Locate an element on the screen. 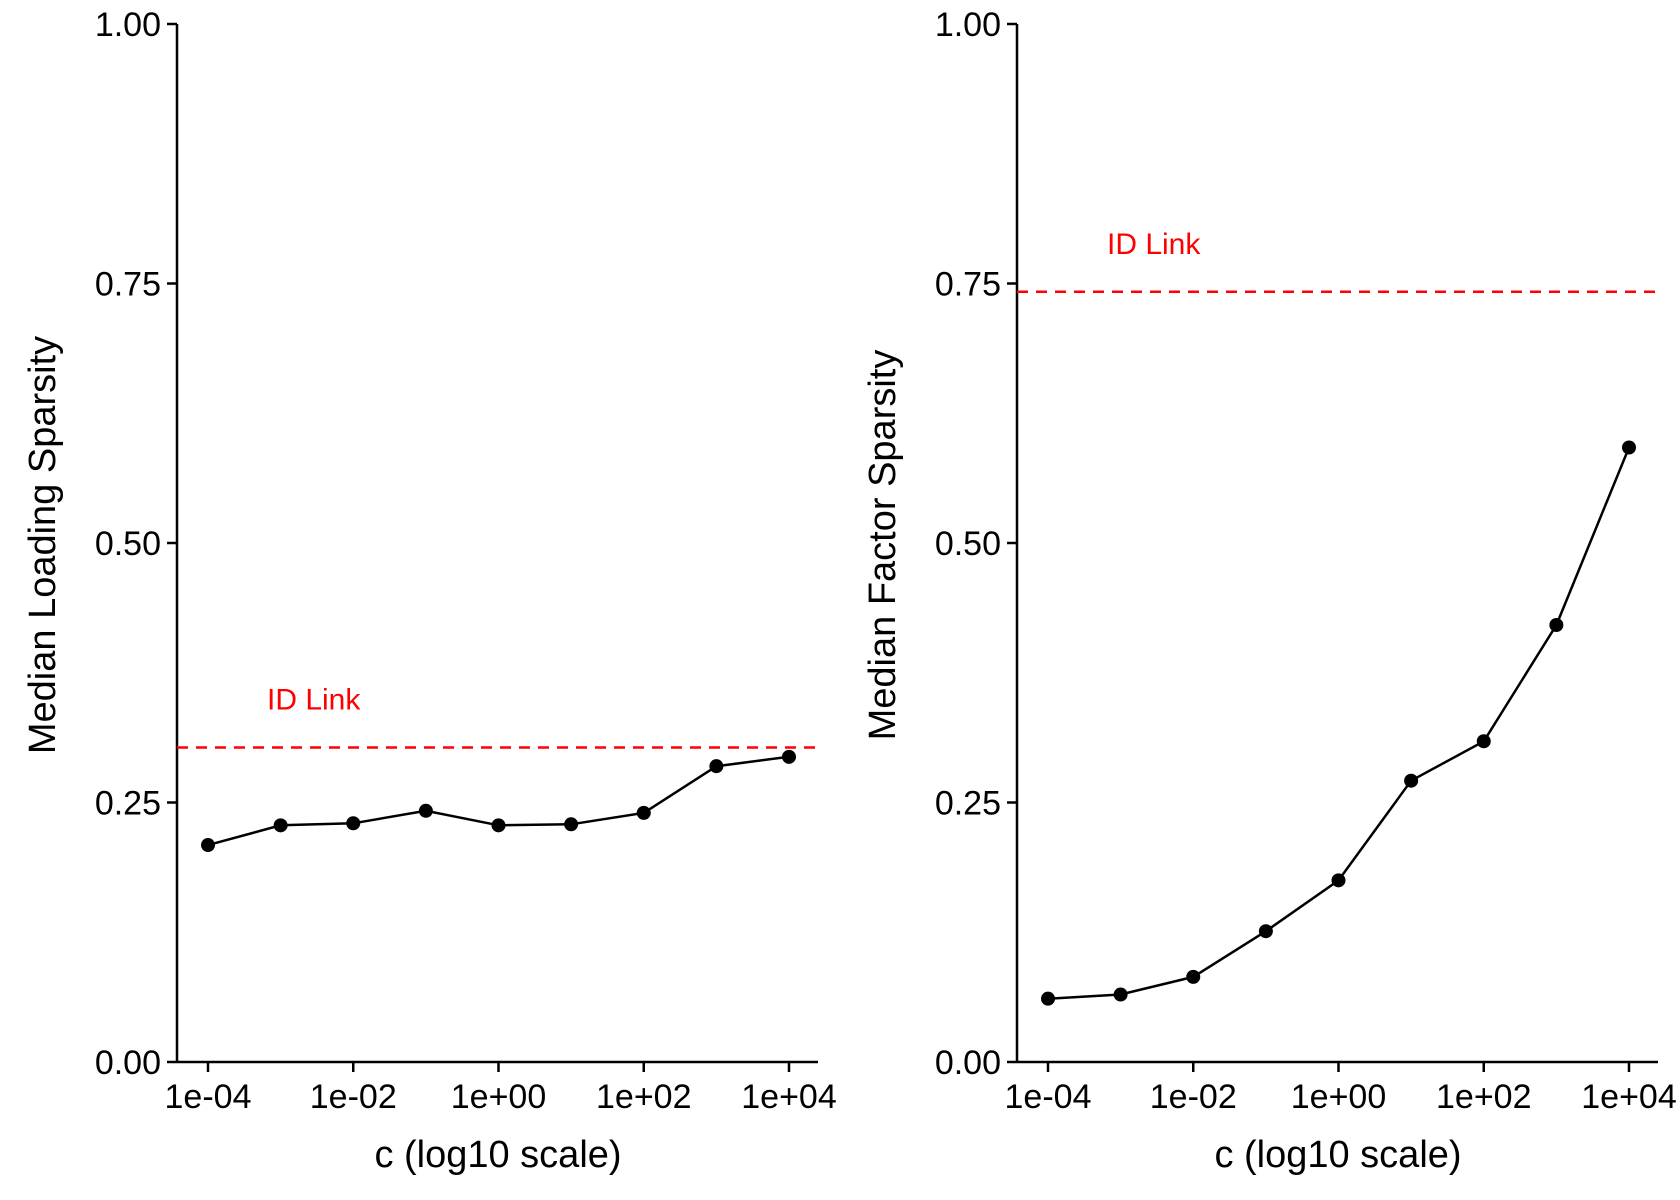 This screenshot has height=1200, width=1680. left-y-tick-label: 0.50 is located at coordinates (128, 544).